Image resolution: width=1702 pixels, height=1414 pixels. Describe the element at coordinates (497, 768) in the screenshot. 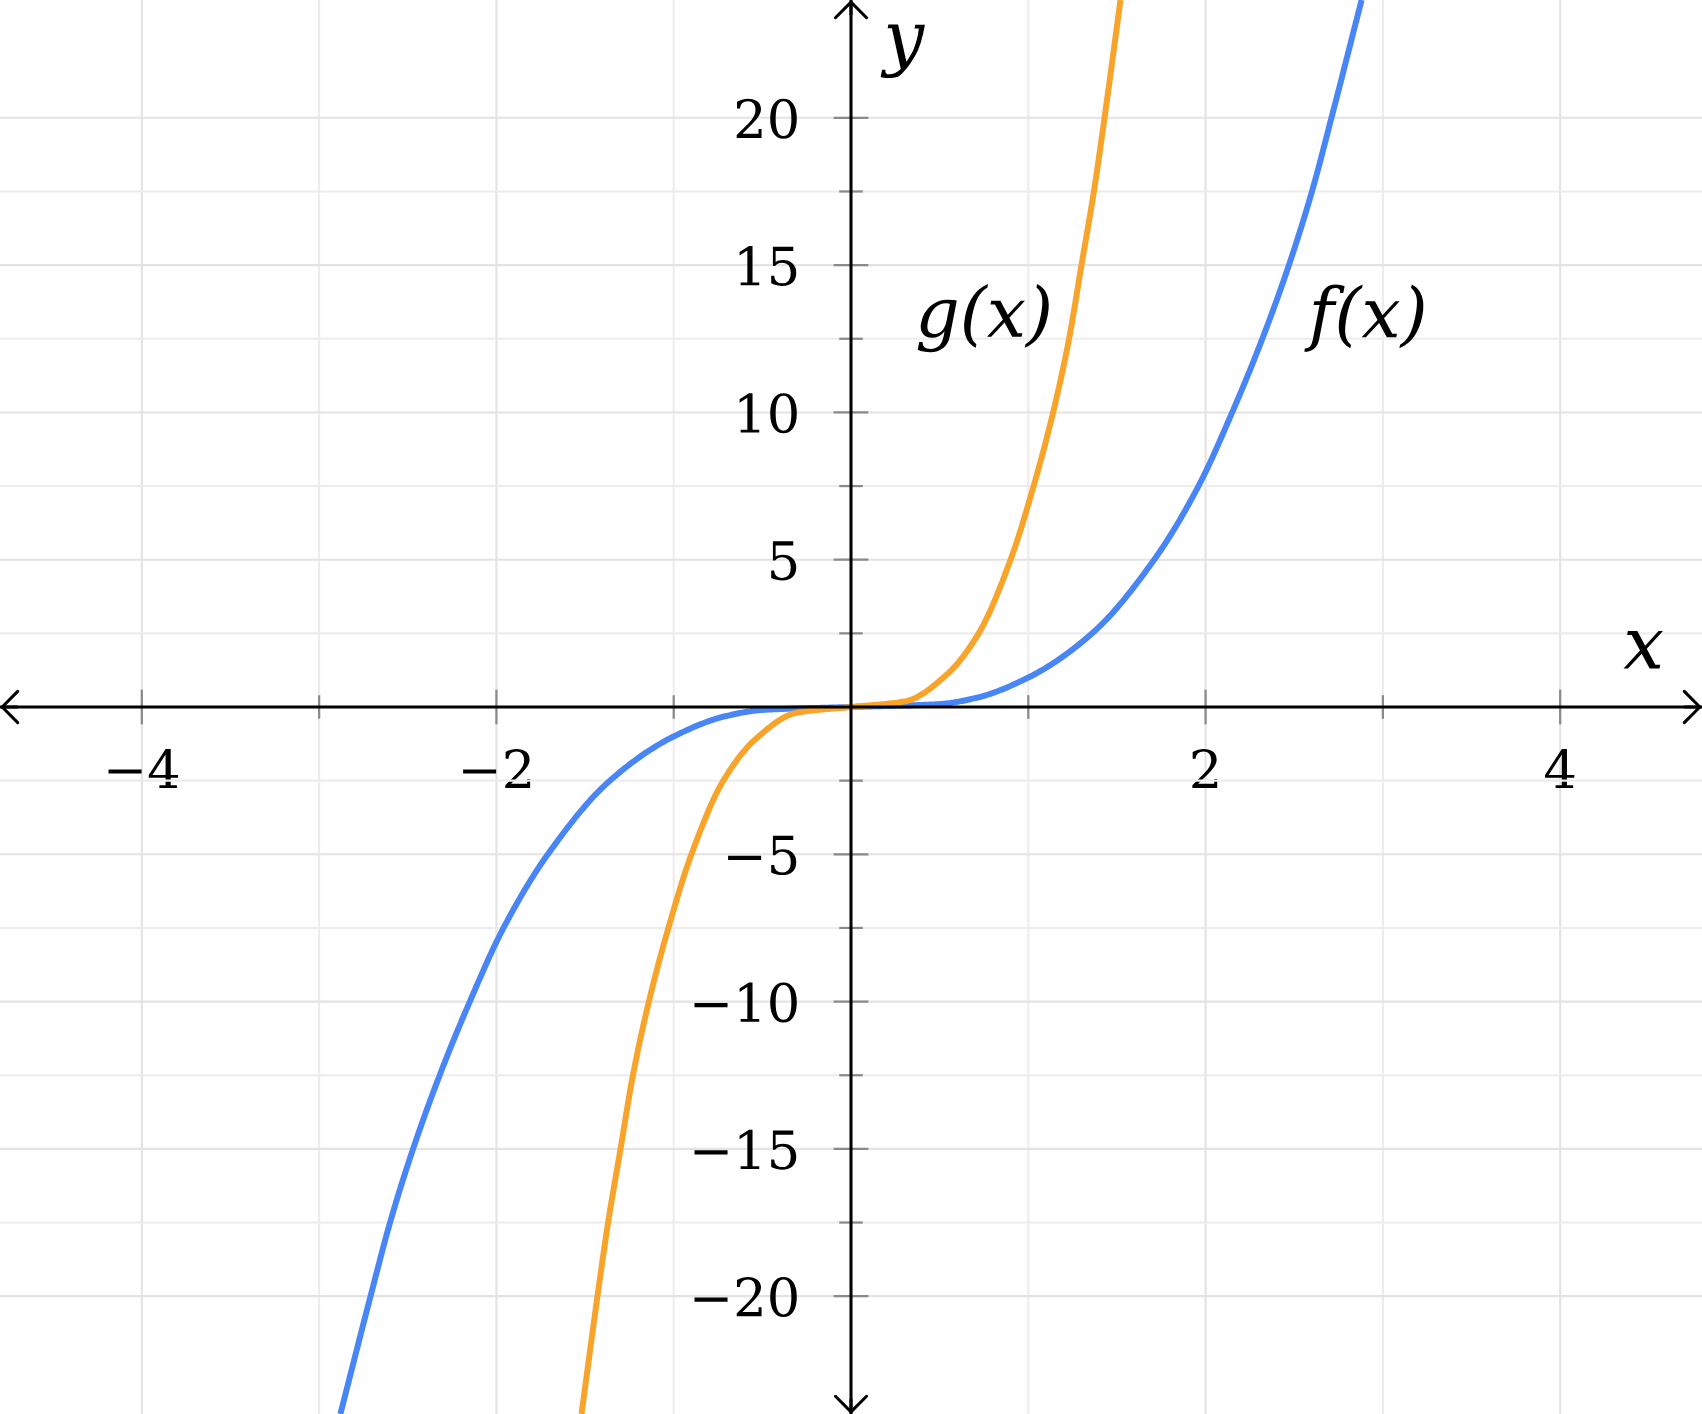

I see `x-tick-label: −2` at that location.